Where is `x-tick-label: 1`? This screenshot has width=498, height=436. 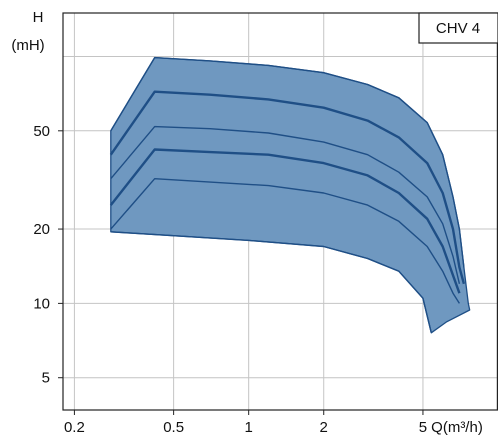
x-tick-label: 1 is located at coordinates (249, 427).